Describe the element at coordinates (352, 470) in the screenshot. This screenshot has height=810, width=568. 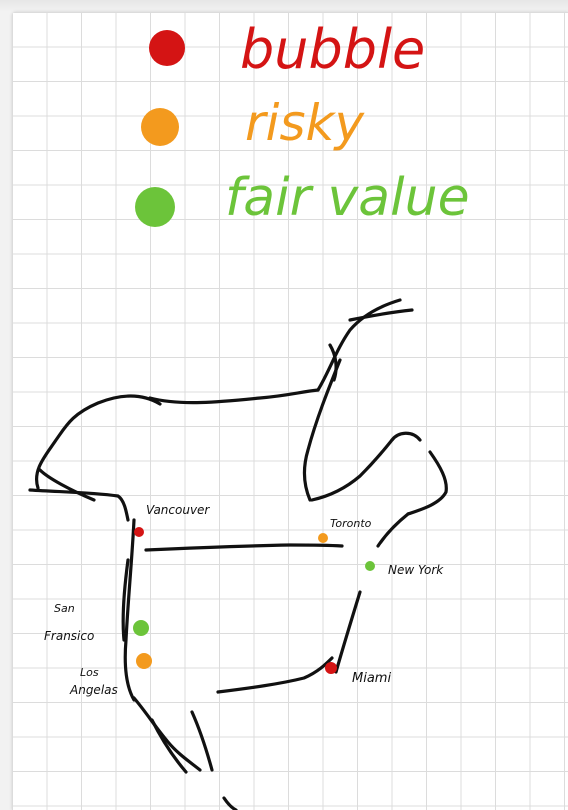
I see `hudson-bay-south` at that location.